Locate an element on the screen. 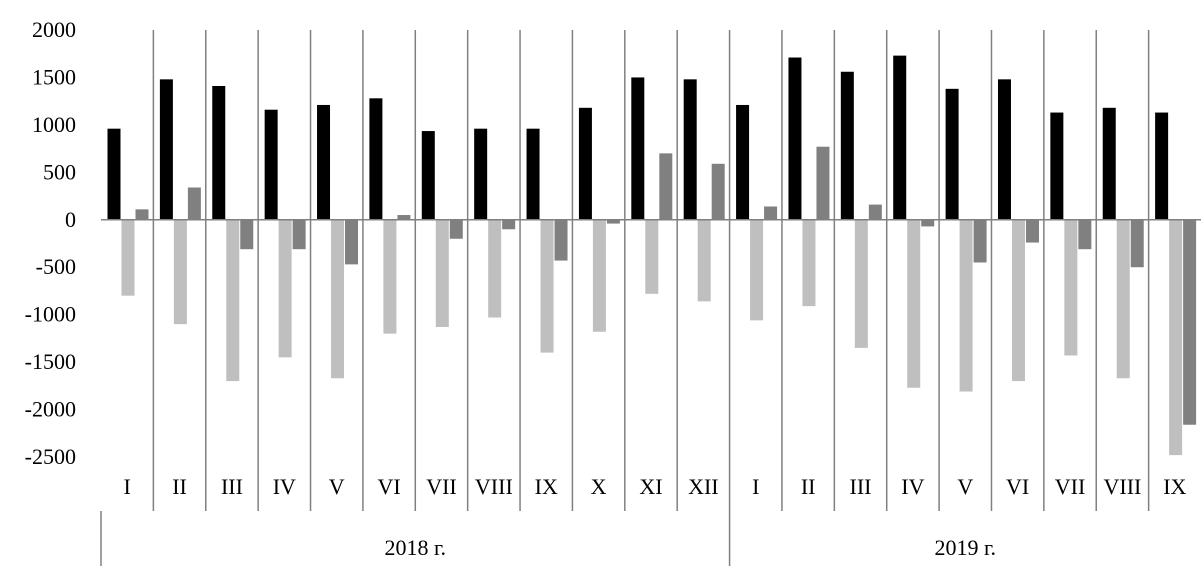 Image resolution: width=1201 pixels, height=566 pixels. y-tick-label: 1500 is located at coordinates (54, 76).